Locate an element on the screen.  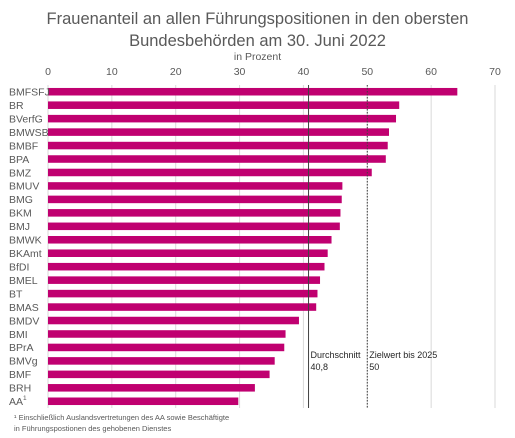
category-label: BMWK is located at coordinates (25, 241).